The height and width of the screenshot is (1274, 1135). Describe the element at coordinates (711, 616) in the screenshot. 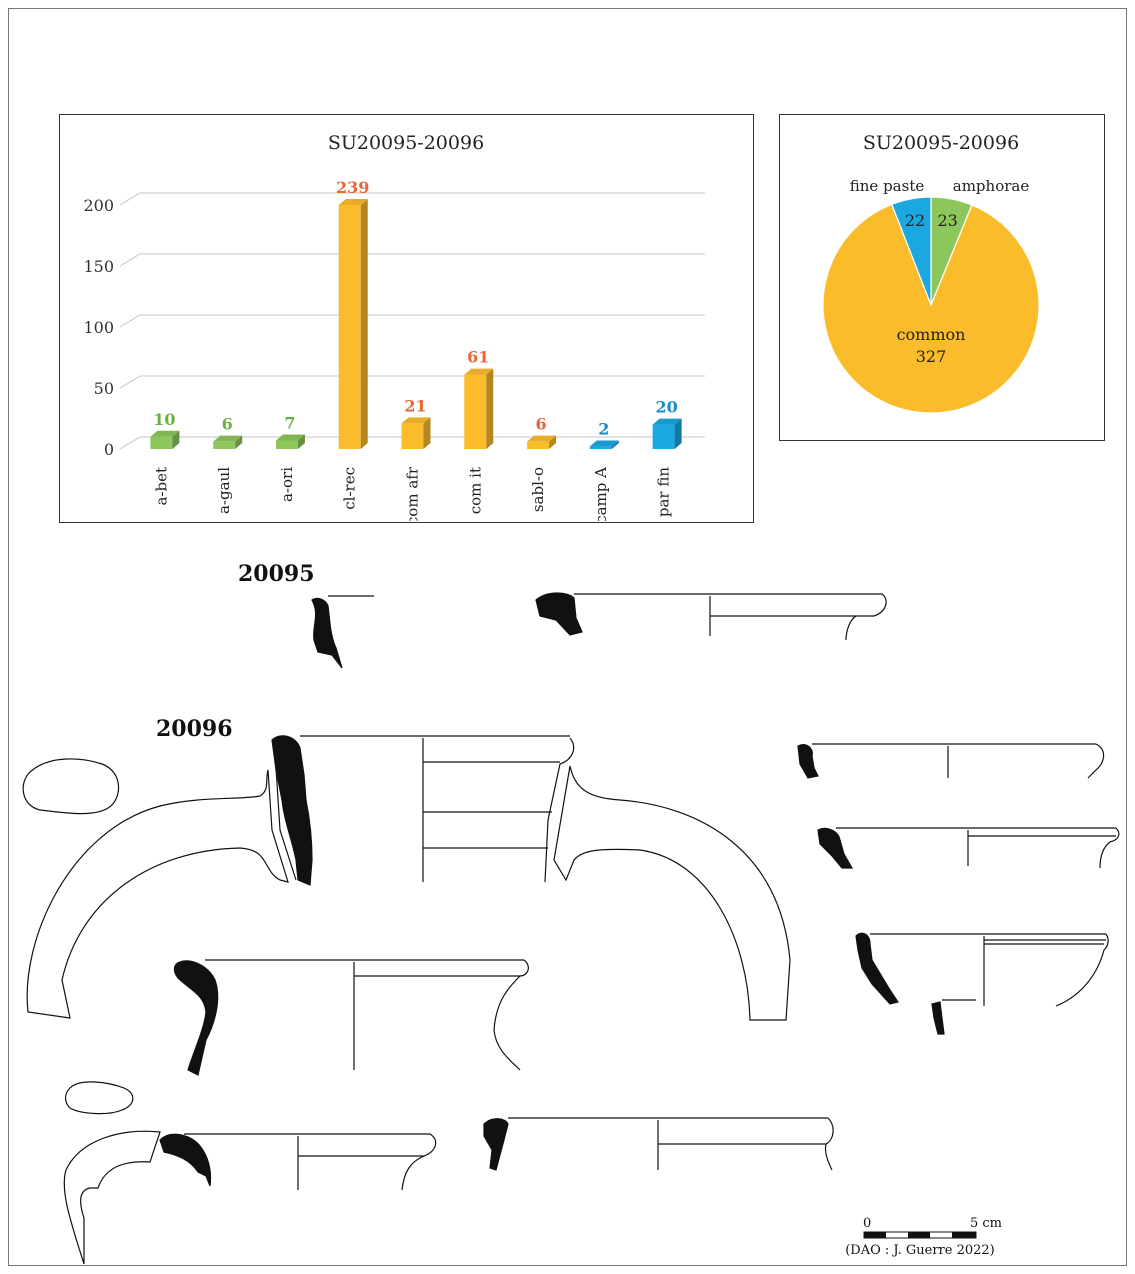

I see `profile-20095-b` at that location.